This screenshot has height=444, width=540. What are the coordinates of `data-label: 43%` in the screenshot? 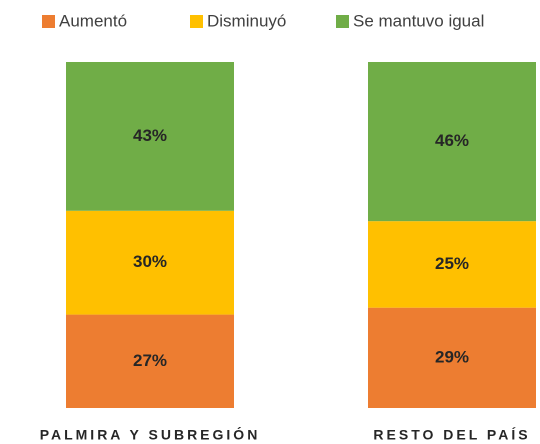 It's located at (150, 135).